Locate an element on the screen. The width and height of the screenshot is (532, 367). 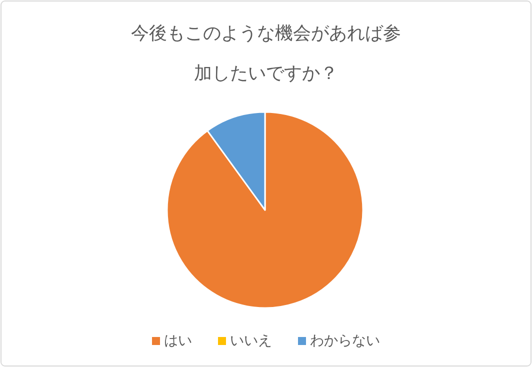
legend-label: わからない is located at coordinates (345, 341).